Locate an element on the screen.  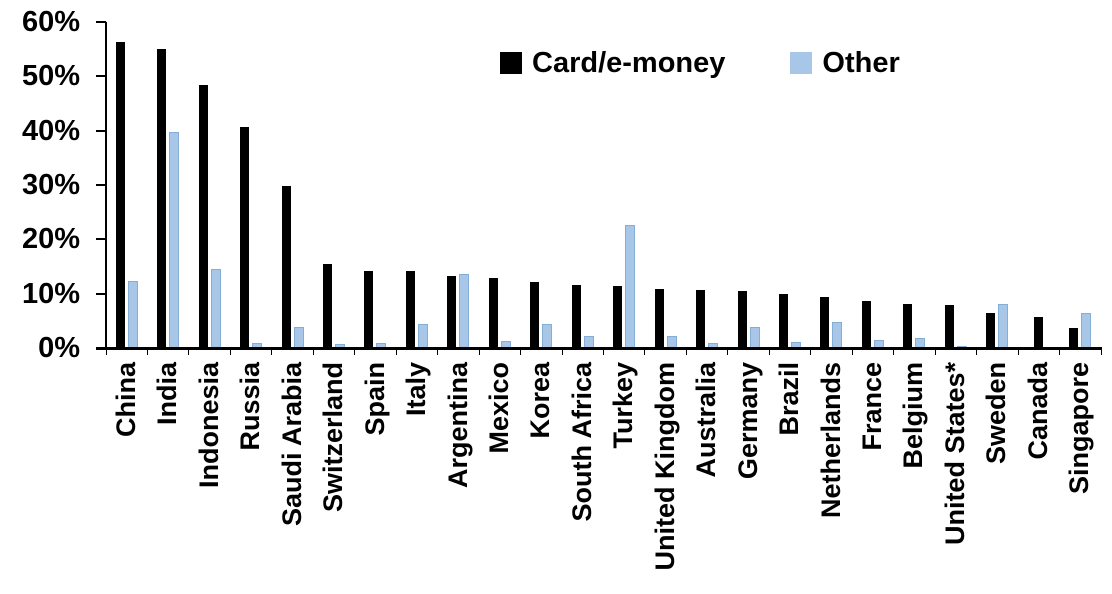
bar-group-belgium is located at coordinates (914, 185).